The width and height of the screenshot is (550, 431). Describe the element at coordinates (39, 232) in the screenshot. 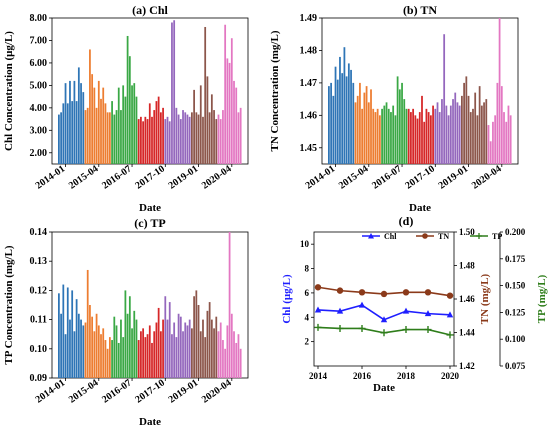

I see `panel-c-ytick-label-5: 0.14` at that location.